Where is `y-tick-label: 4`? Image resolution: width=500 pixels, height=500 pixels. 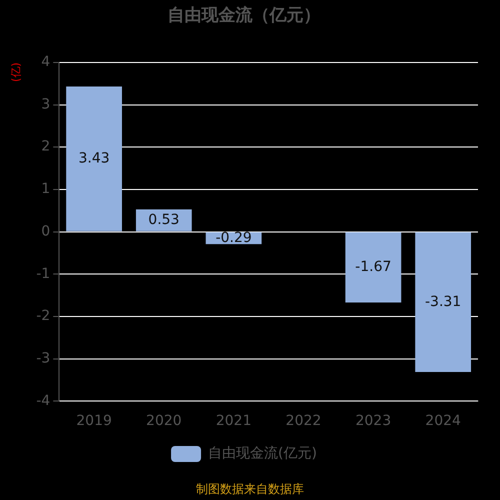
y-tick-label: 4 is located at coordinates (45, 62).